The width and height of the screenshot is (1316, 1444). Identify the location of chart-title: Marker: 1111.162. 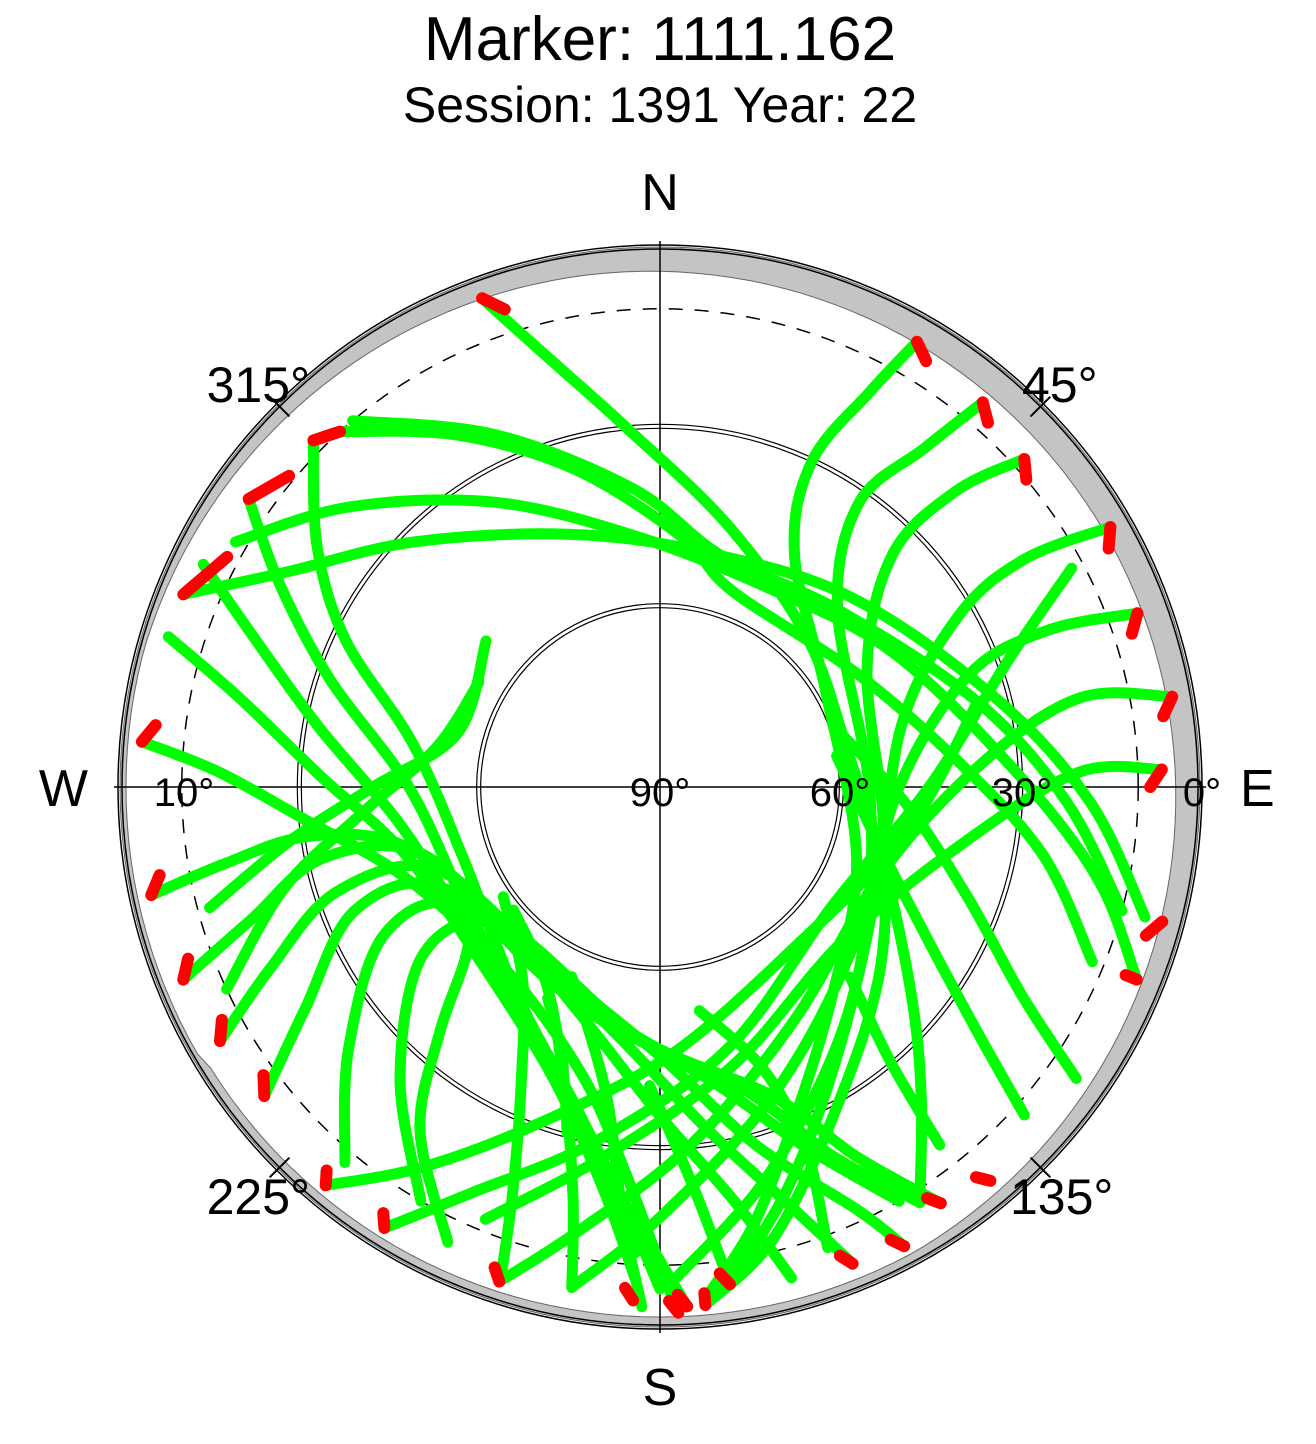
(660, 39).